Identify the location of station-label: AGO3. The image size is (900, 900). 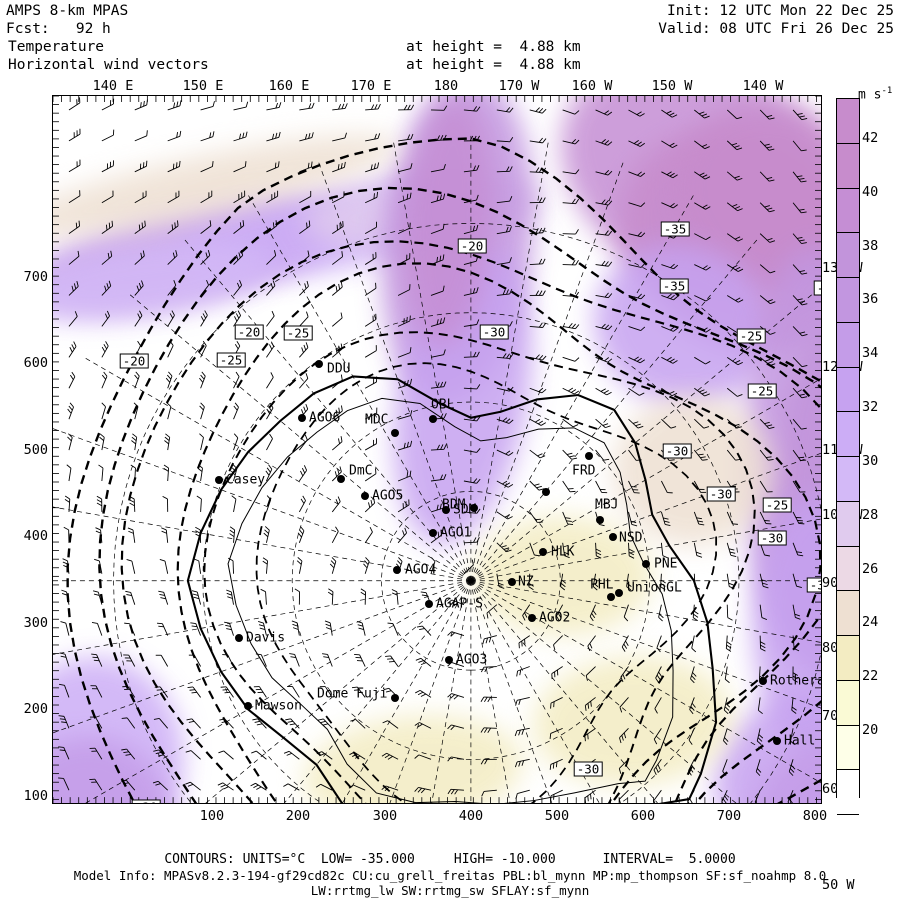
(472, 660).